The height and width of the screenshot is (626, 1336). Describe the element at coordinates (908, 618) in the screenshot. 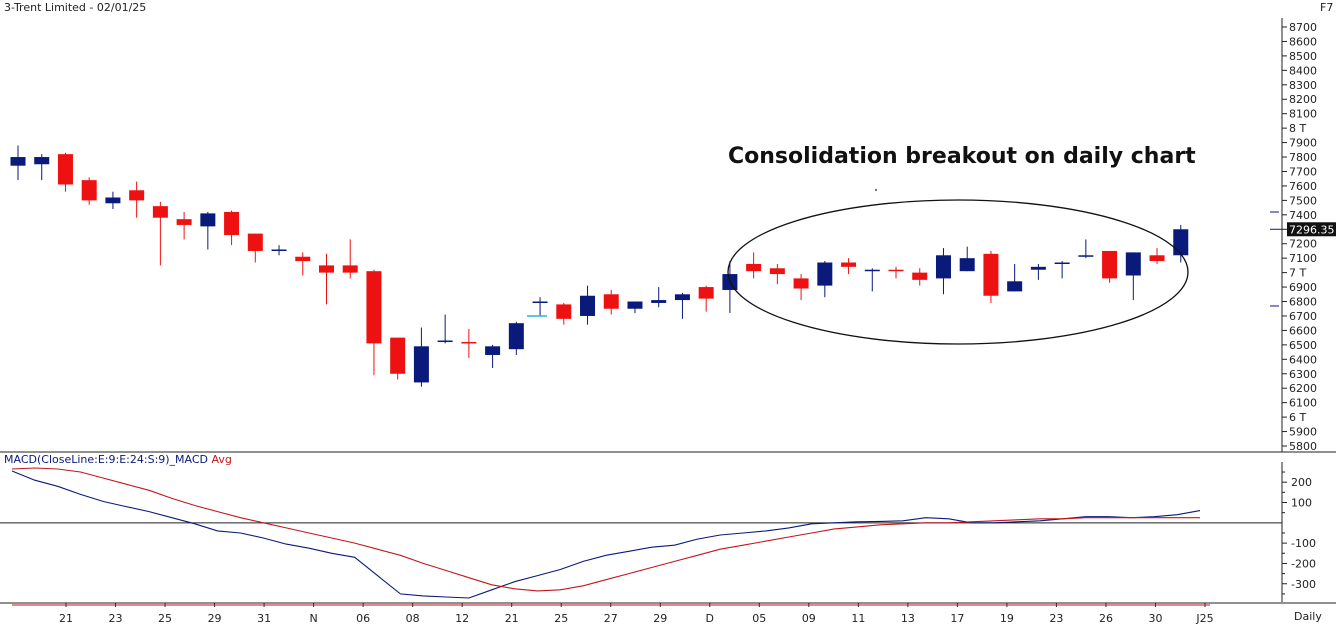

I see `x-tick-label: 13` at that location.